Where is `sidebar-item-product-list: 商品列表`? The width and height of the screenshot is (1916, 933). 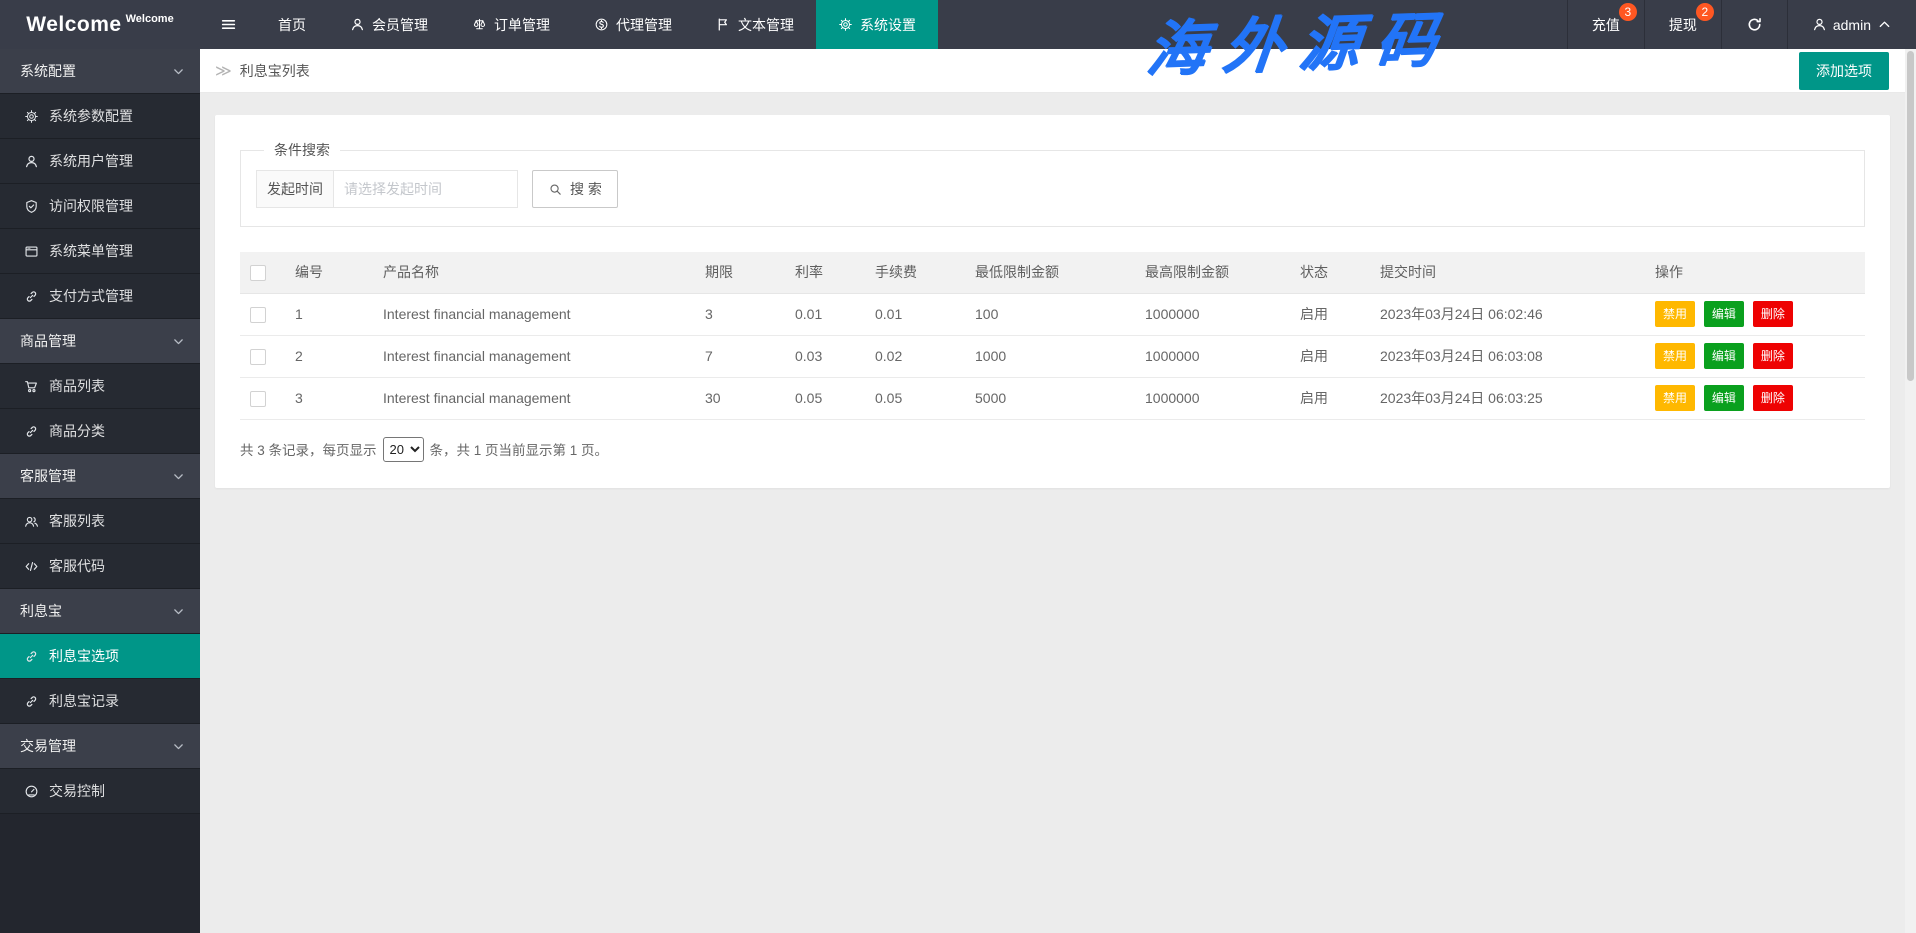
sidebar-item-product-list: 商品列表 is located at coordinates (100, 386).